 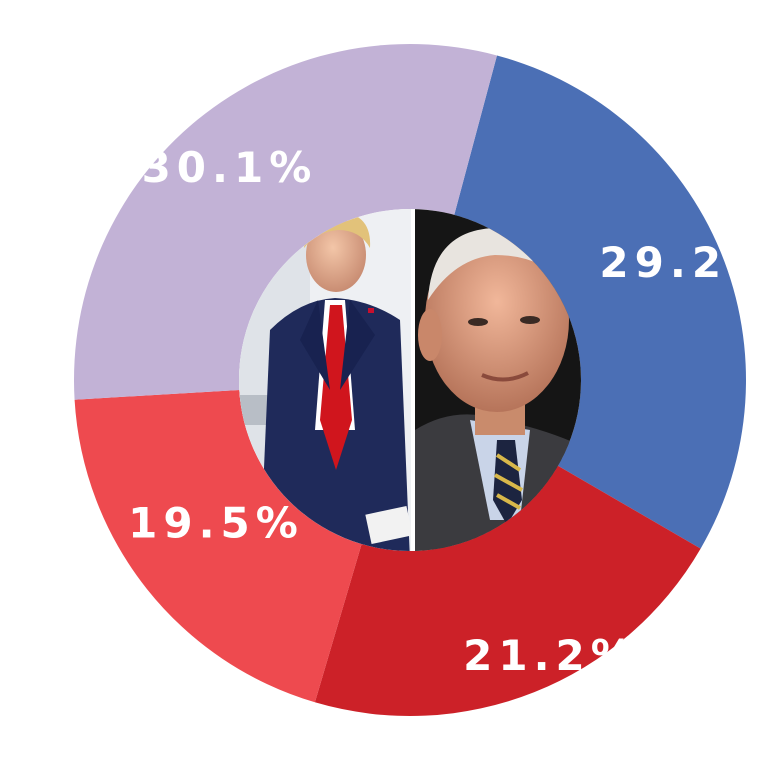 I want to click on slice-label-1: 29.2%, so click(x=687, y=262).